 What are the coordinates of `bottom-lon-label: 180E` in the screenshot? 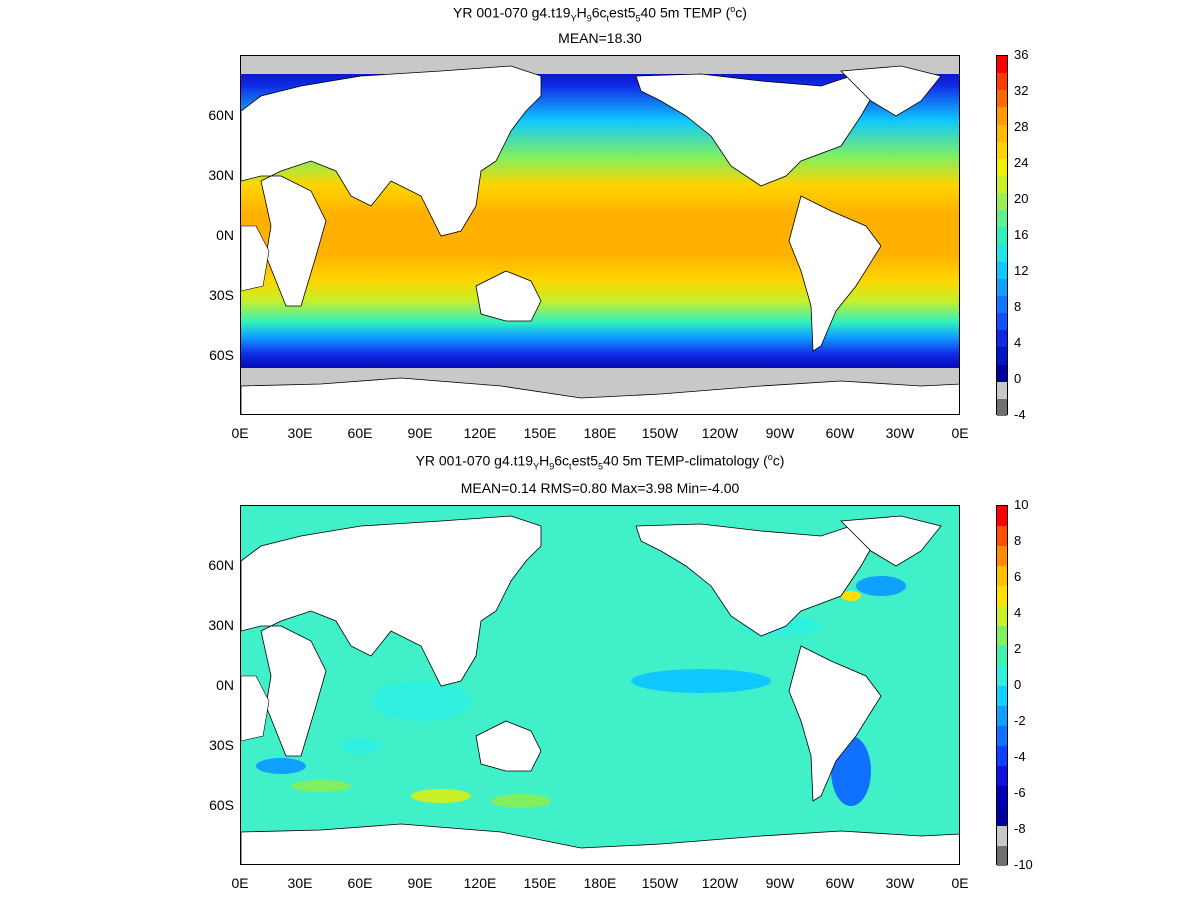 It's located at (600, 883).